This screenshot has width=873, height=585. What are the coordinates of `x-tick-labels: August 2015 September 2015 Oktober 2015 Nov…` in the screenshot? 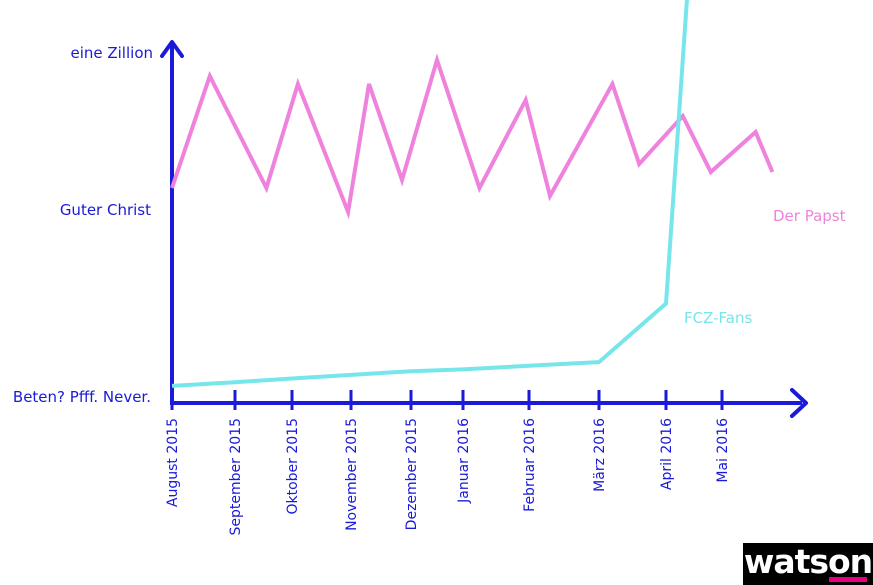 It's located at (448, 477).